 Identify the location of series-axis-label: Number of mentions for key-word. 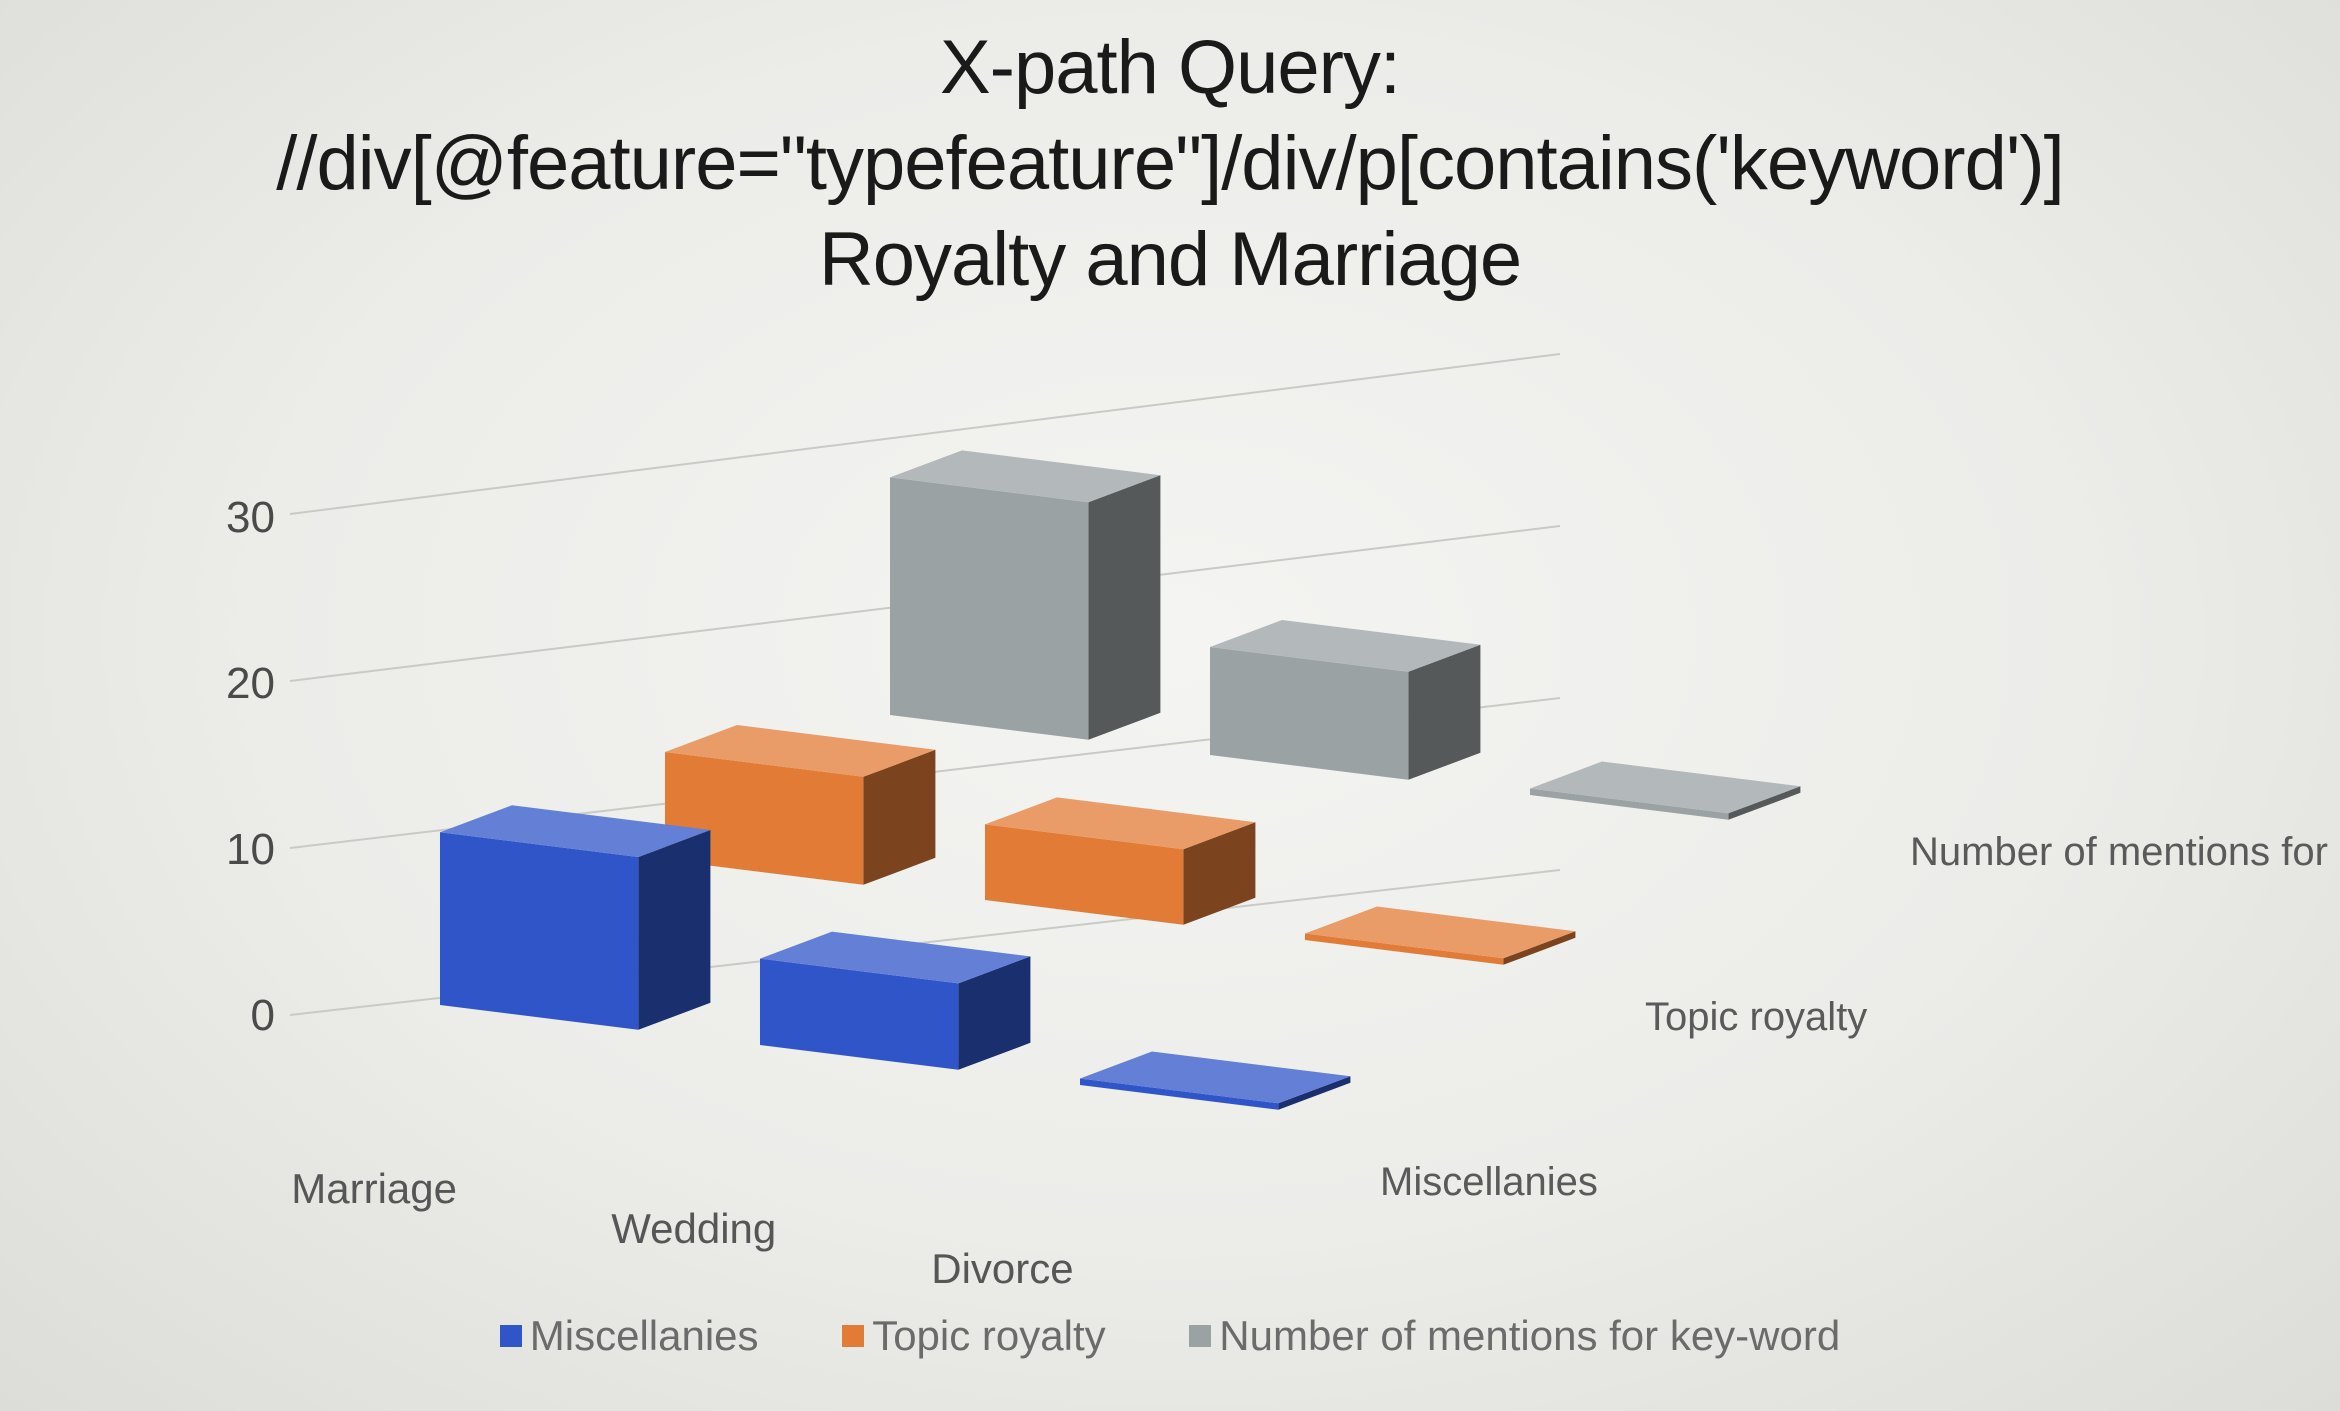
(2125, 852).